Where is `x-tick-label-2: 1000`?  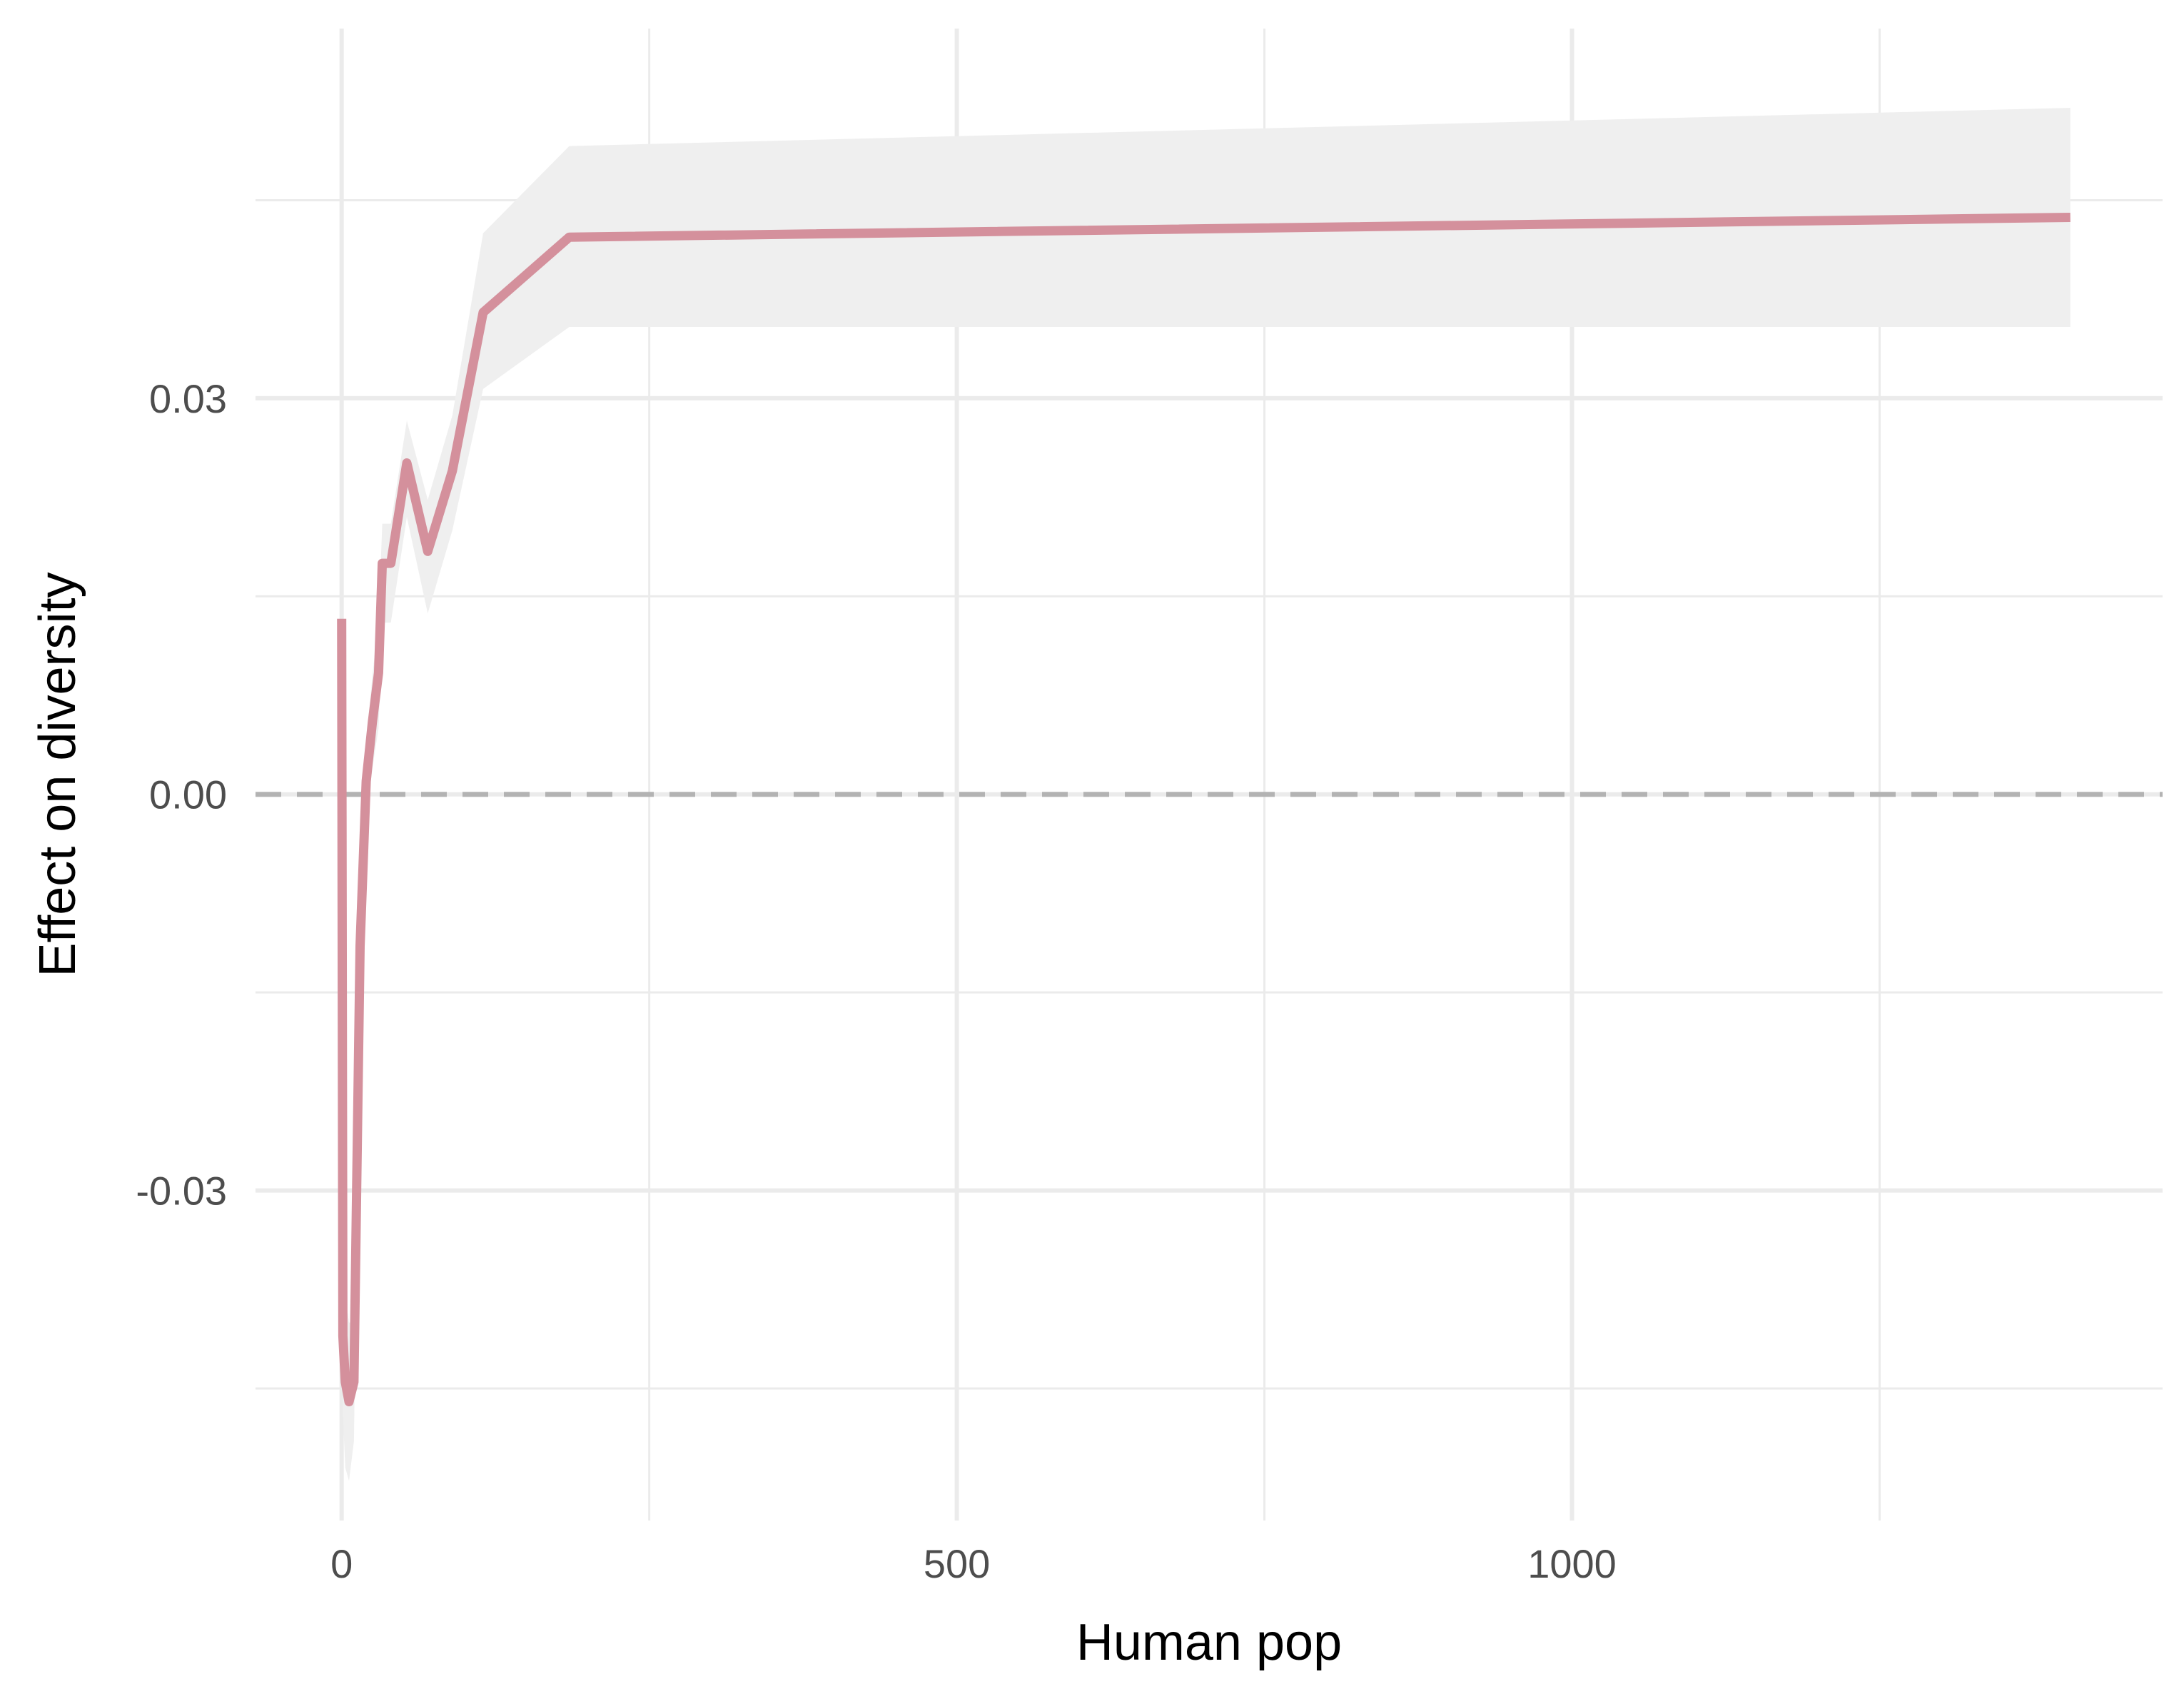 x-tick-label-2: 1000 is located at coordinates (1572, 1564).